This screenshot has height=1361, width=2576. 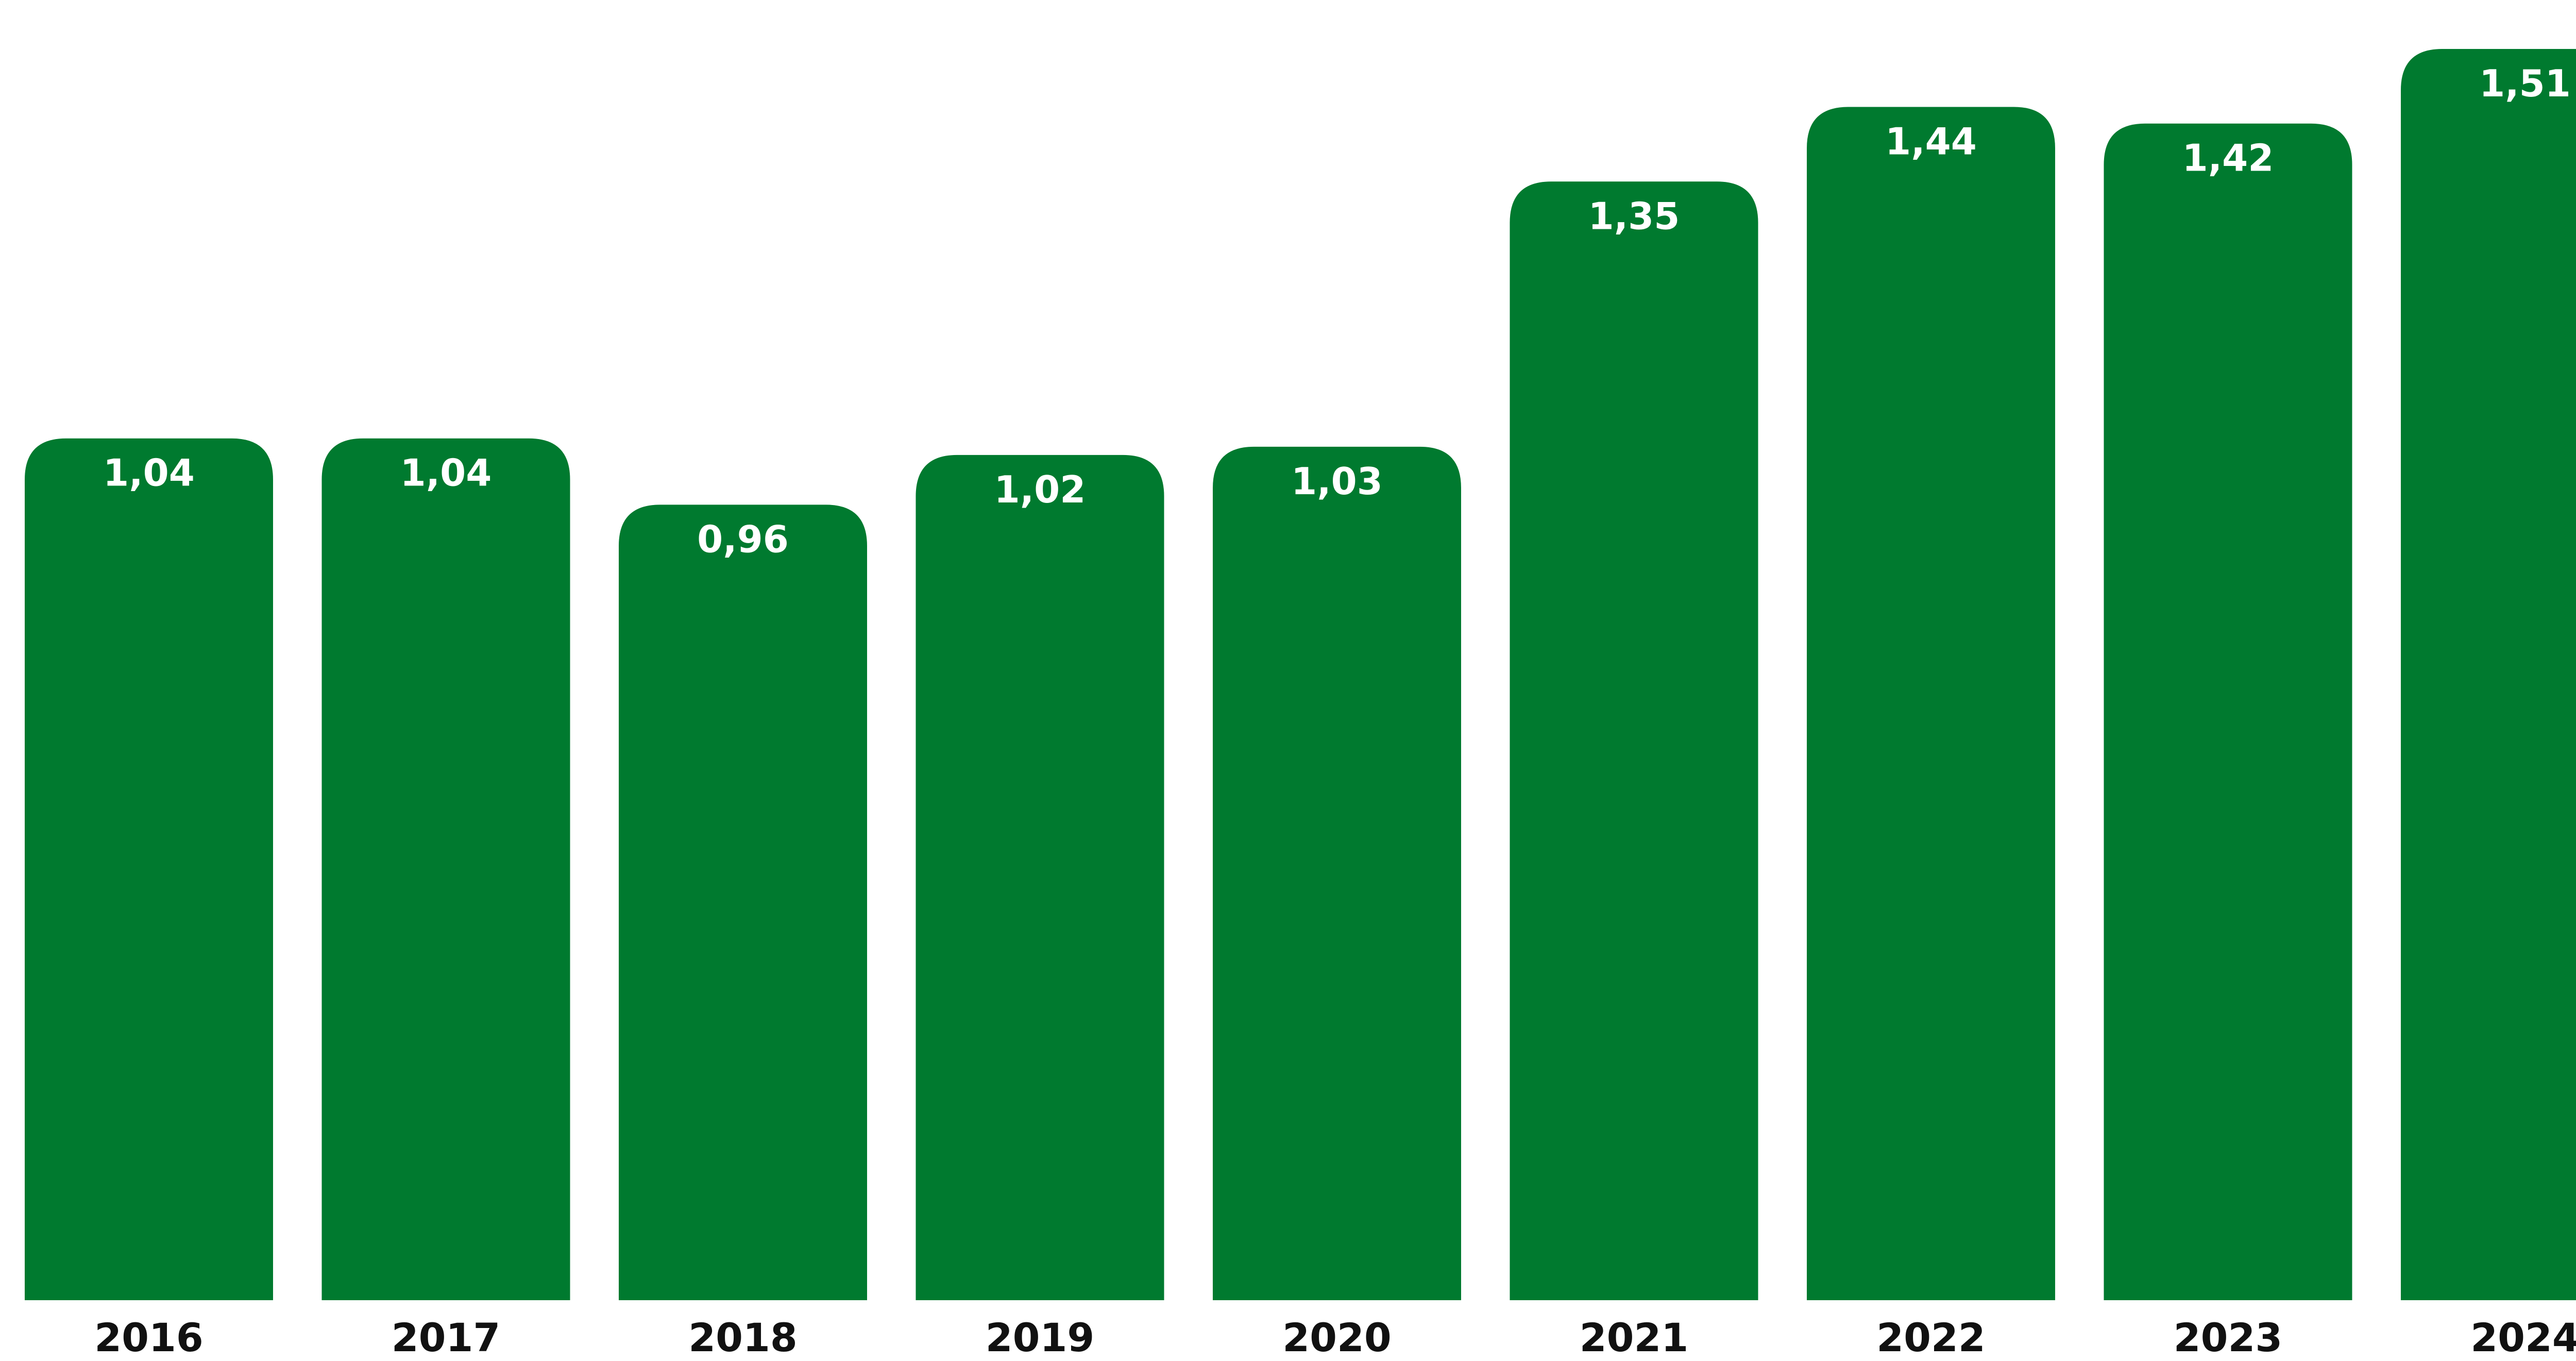 What do you see at coordinates (1931, 703) in the screenshot?
I see `bar-2022` at bounding box center [1931, 703].